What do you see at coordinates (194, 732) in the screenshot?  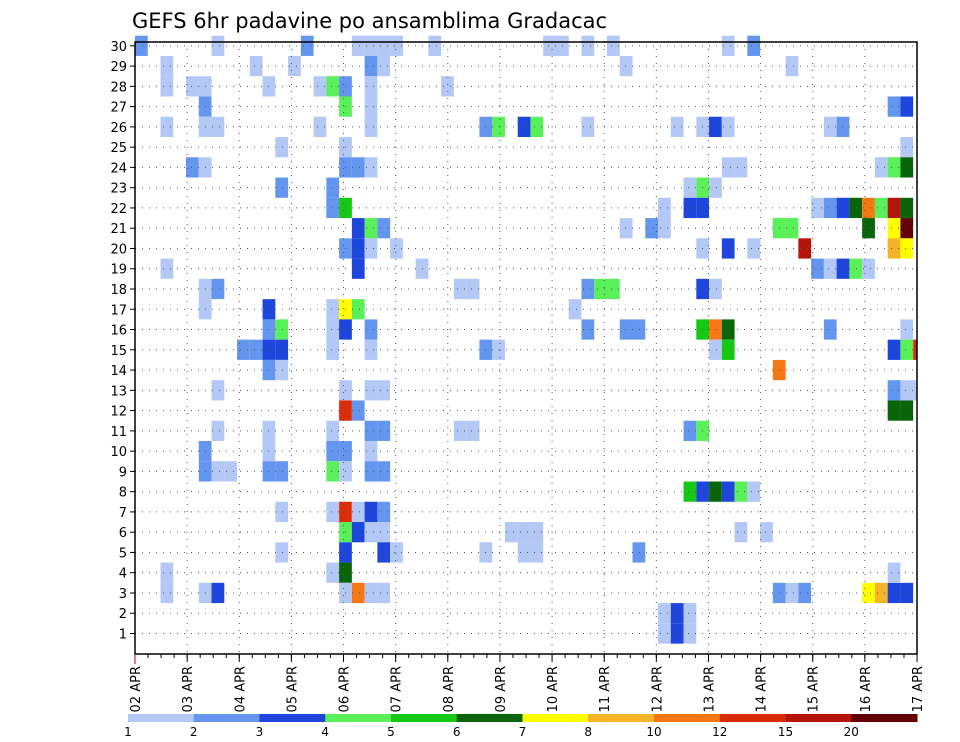 I see `legend-label: 2` at bounding box center [194, 732].